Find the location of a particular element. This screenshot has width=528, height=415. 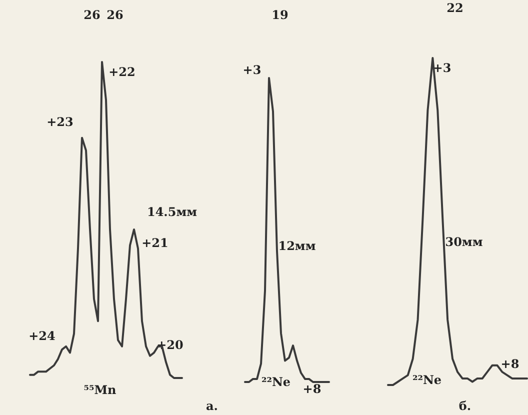

annotation: +21 is located at coordinates (155, 243).